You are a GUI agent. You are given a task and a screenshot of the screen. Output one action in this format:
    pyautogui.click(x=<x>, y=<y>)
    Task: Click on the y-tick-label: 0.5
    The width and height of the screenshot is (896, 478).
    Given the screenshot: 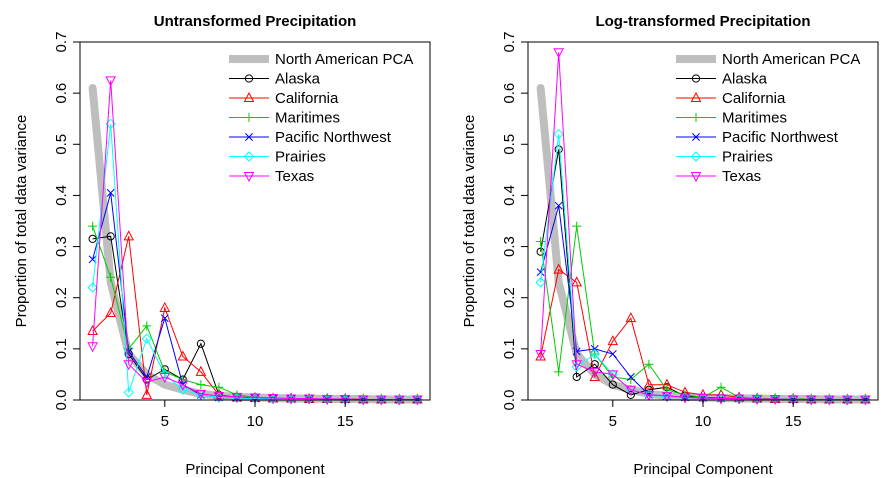 What is the action you would take?
    pyautogui.click(x=509, y=144)
    